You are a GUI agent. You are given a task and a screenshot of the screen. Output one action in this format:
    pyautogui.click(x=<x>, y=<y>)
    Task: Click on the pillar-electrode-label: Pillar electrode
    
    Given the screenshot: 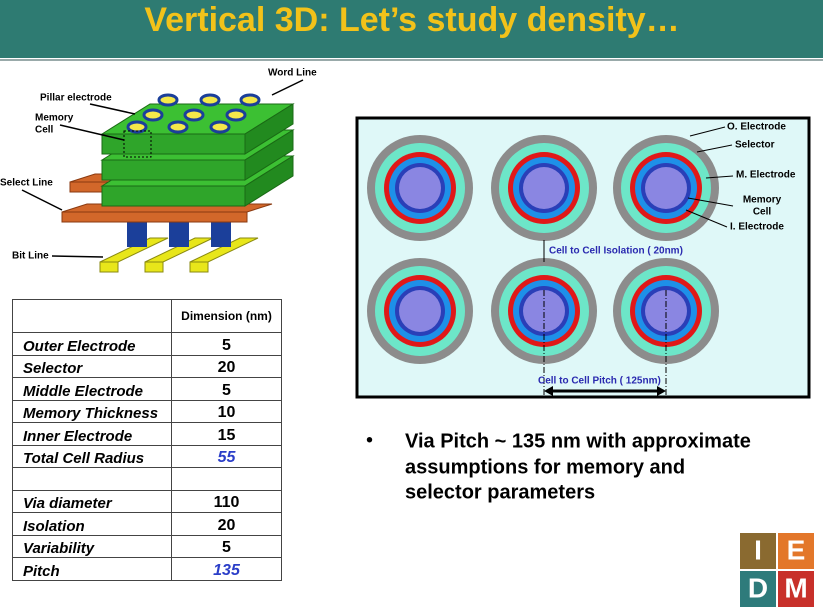 What is the action you would take?
    pyautogui.click(x=76, y=98)
    